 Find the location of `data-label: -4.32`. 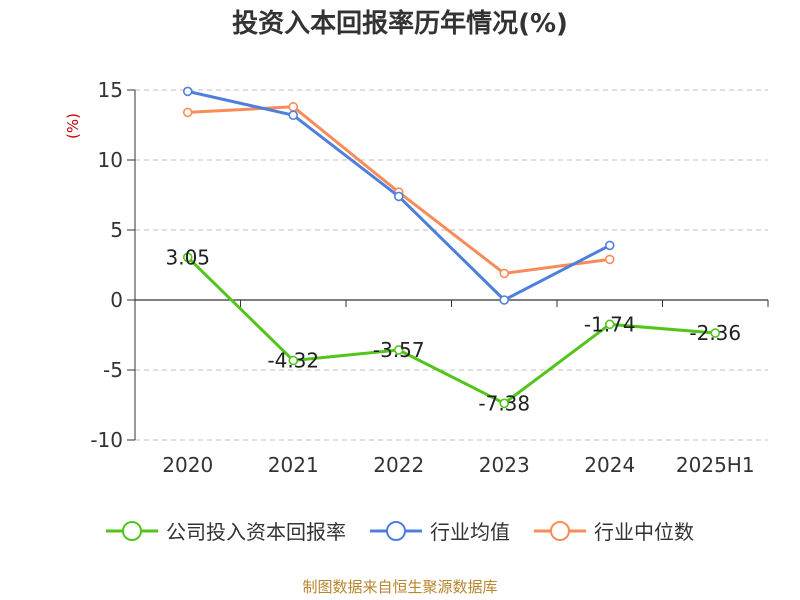

data-label: -4.32 is located at coordinates (293, 360).